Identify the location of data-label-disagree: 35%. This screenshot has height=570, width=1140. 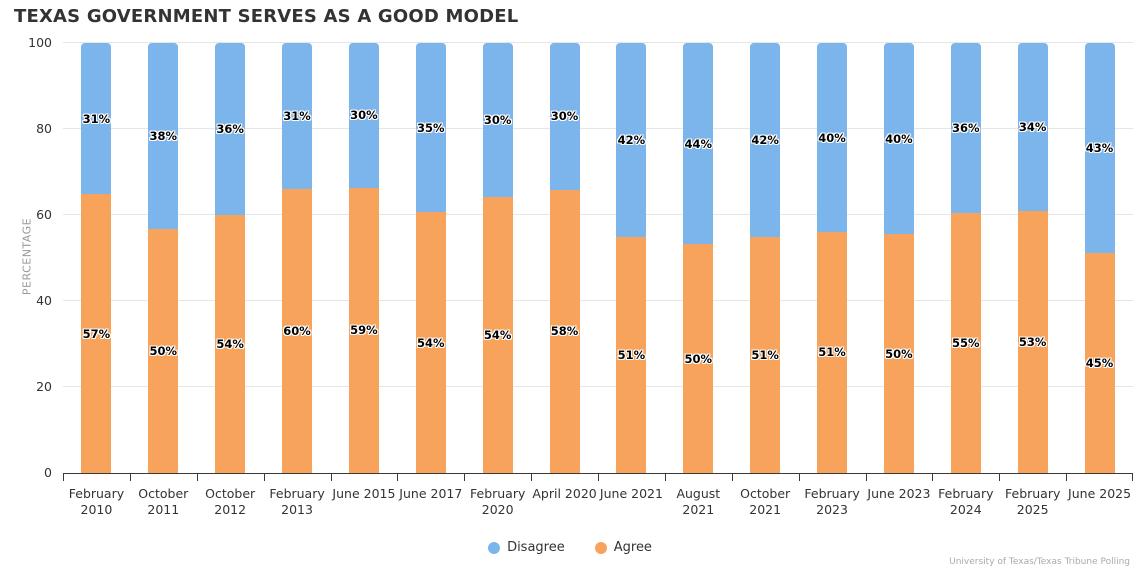
(431, 127).